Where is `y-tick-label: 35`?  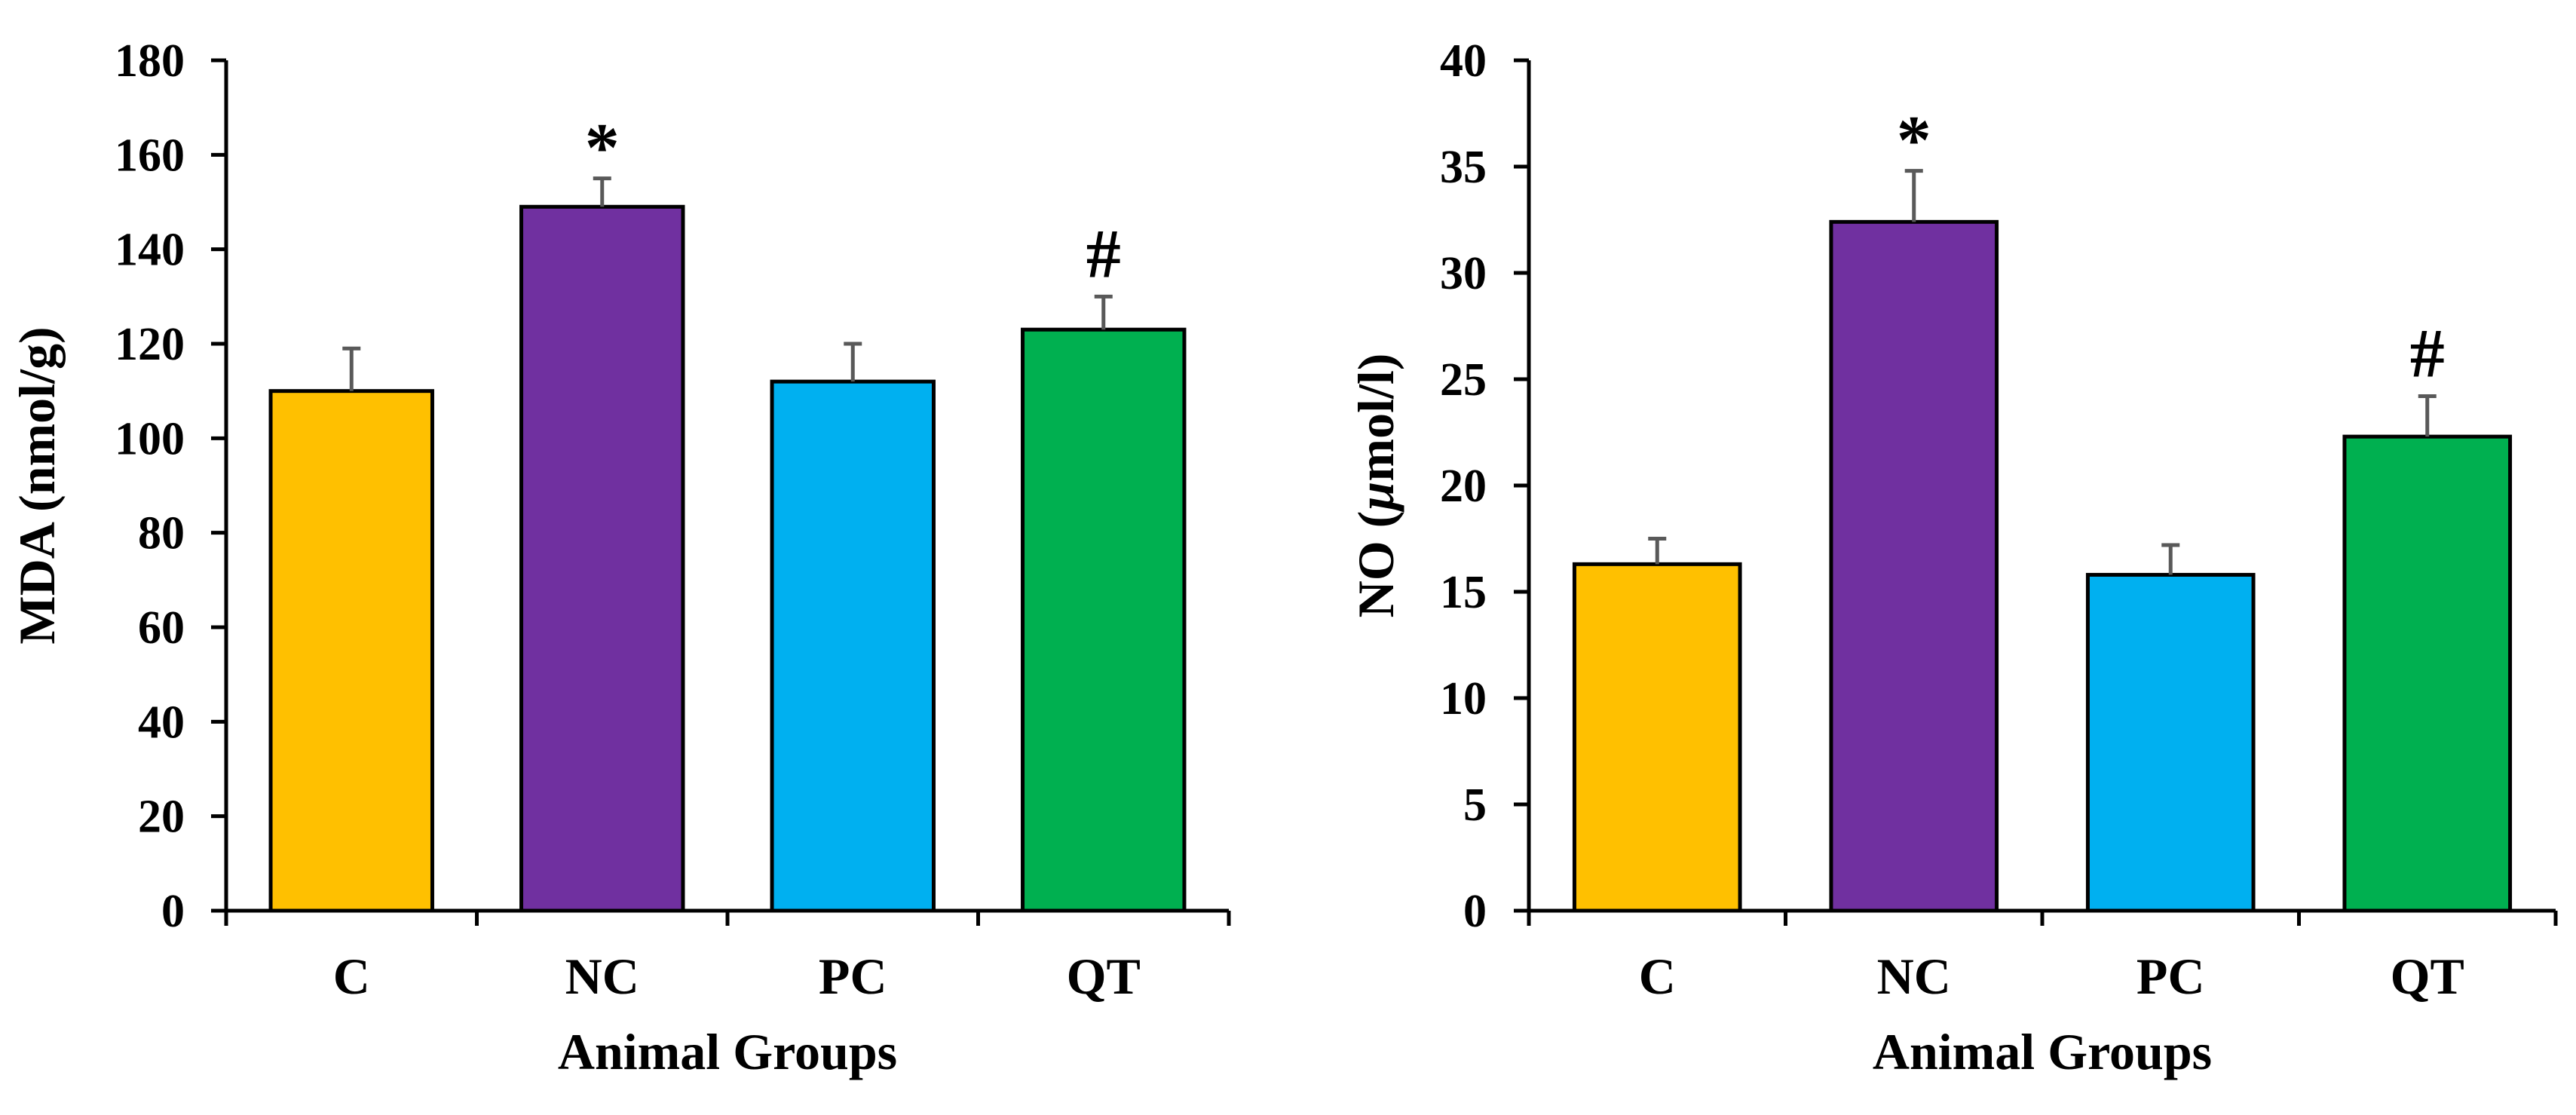
y-tick-label: 35 is located at coordinates (1463, 167).